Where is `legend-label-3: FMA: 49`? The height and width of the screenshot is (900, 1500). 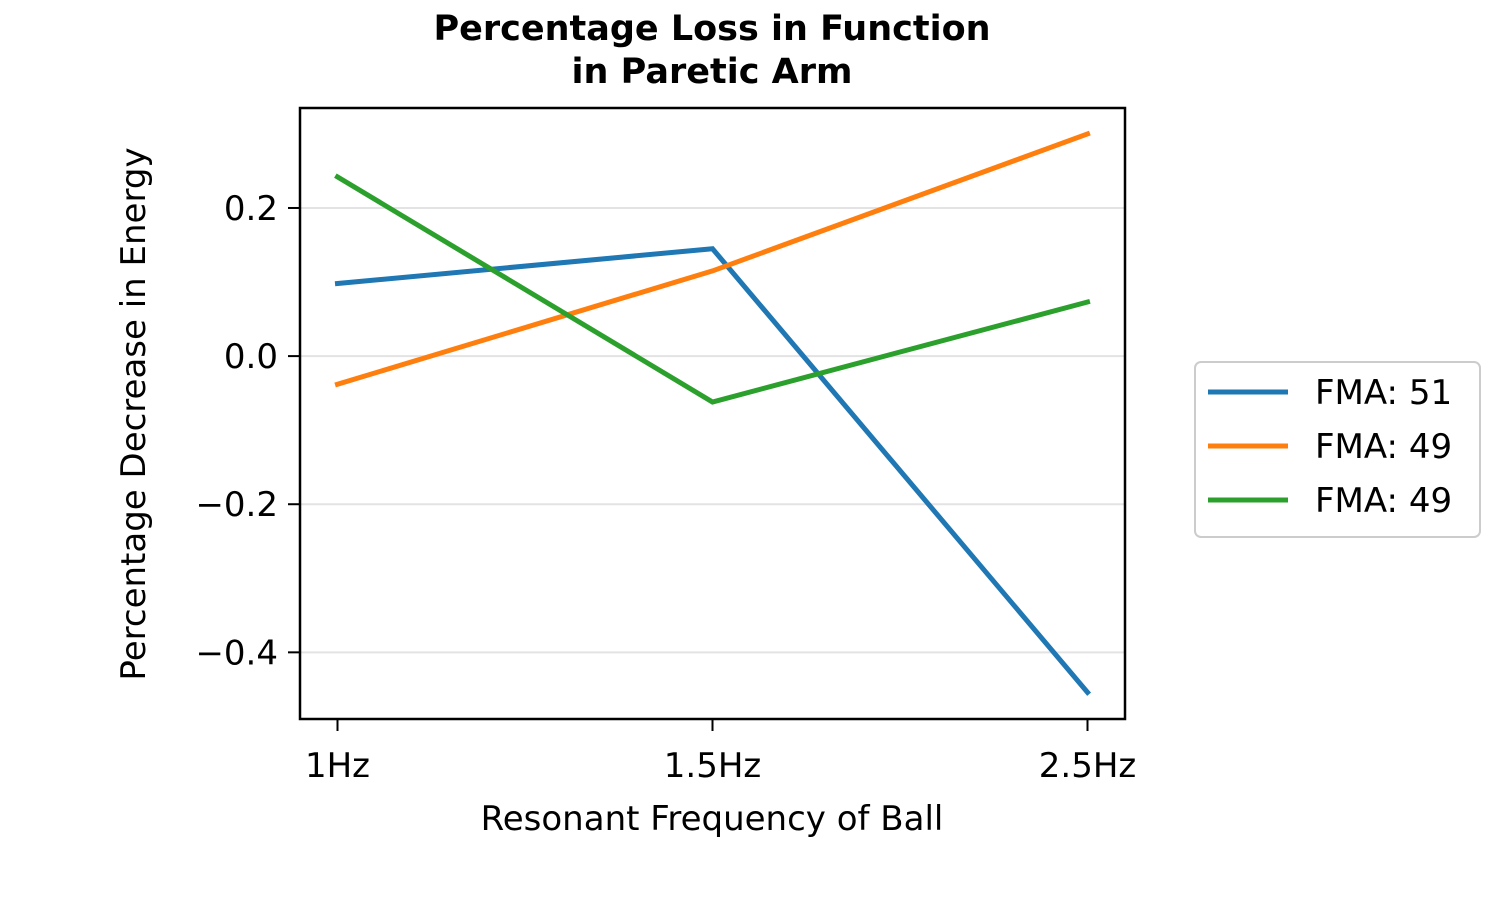 legend-label-3: FMA: 49 is located at coordinates (1383, 501).